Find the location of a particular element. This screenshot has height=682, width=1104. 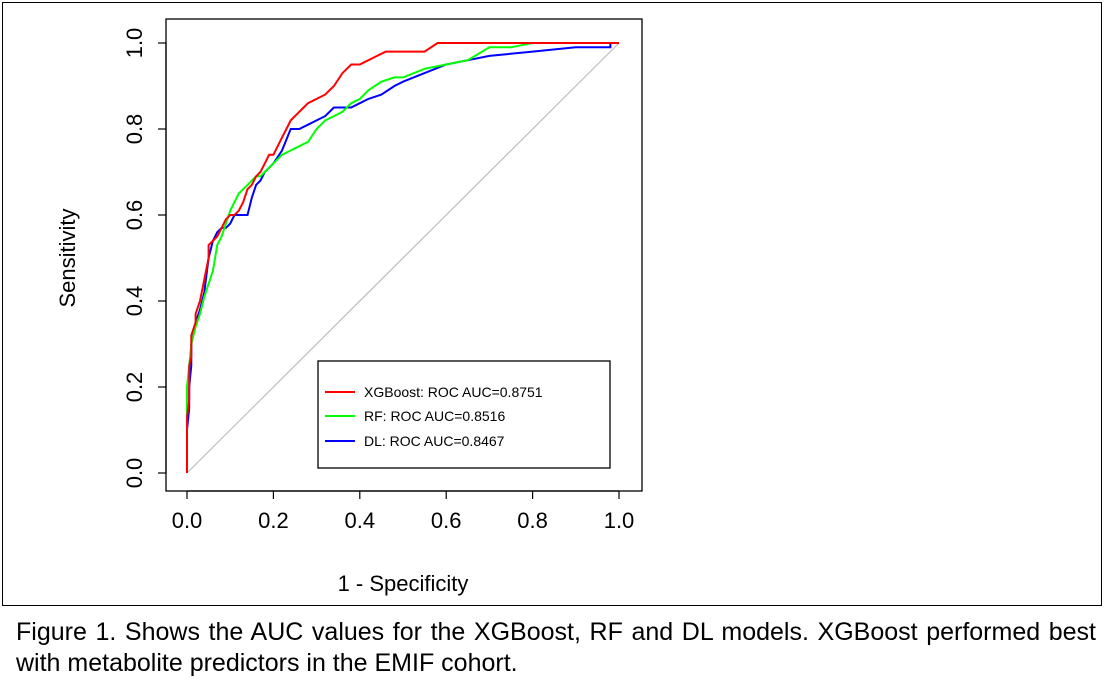

y-tick-label: 1.0 is located at coordinates (134, 43).